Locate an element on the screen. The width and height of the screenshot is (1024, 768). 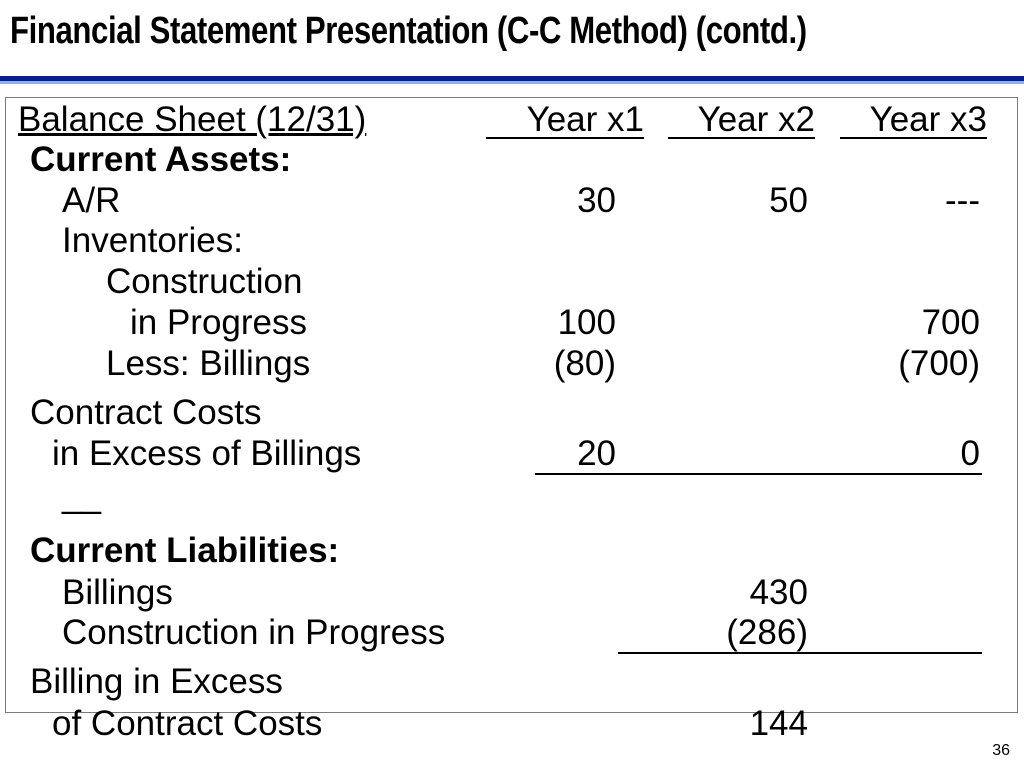
header-year-x2: Year x2 is located at coordinates (756, 119).